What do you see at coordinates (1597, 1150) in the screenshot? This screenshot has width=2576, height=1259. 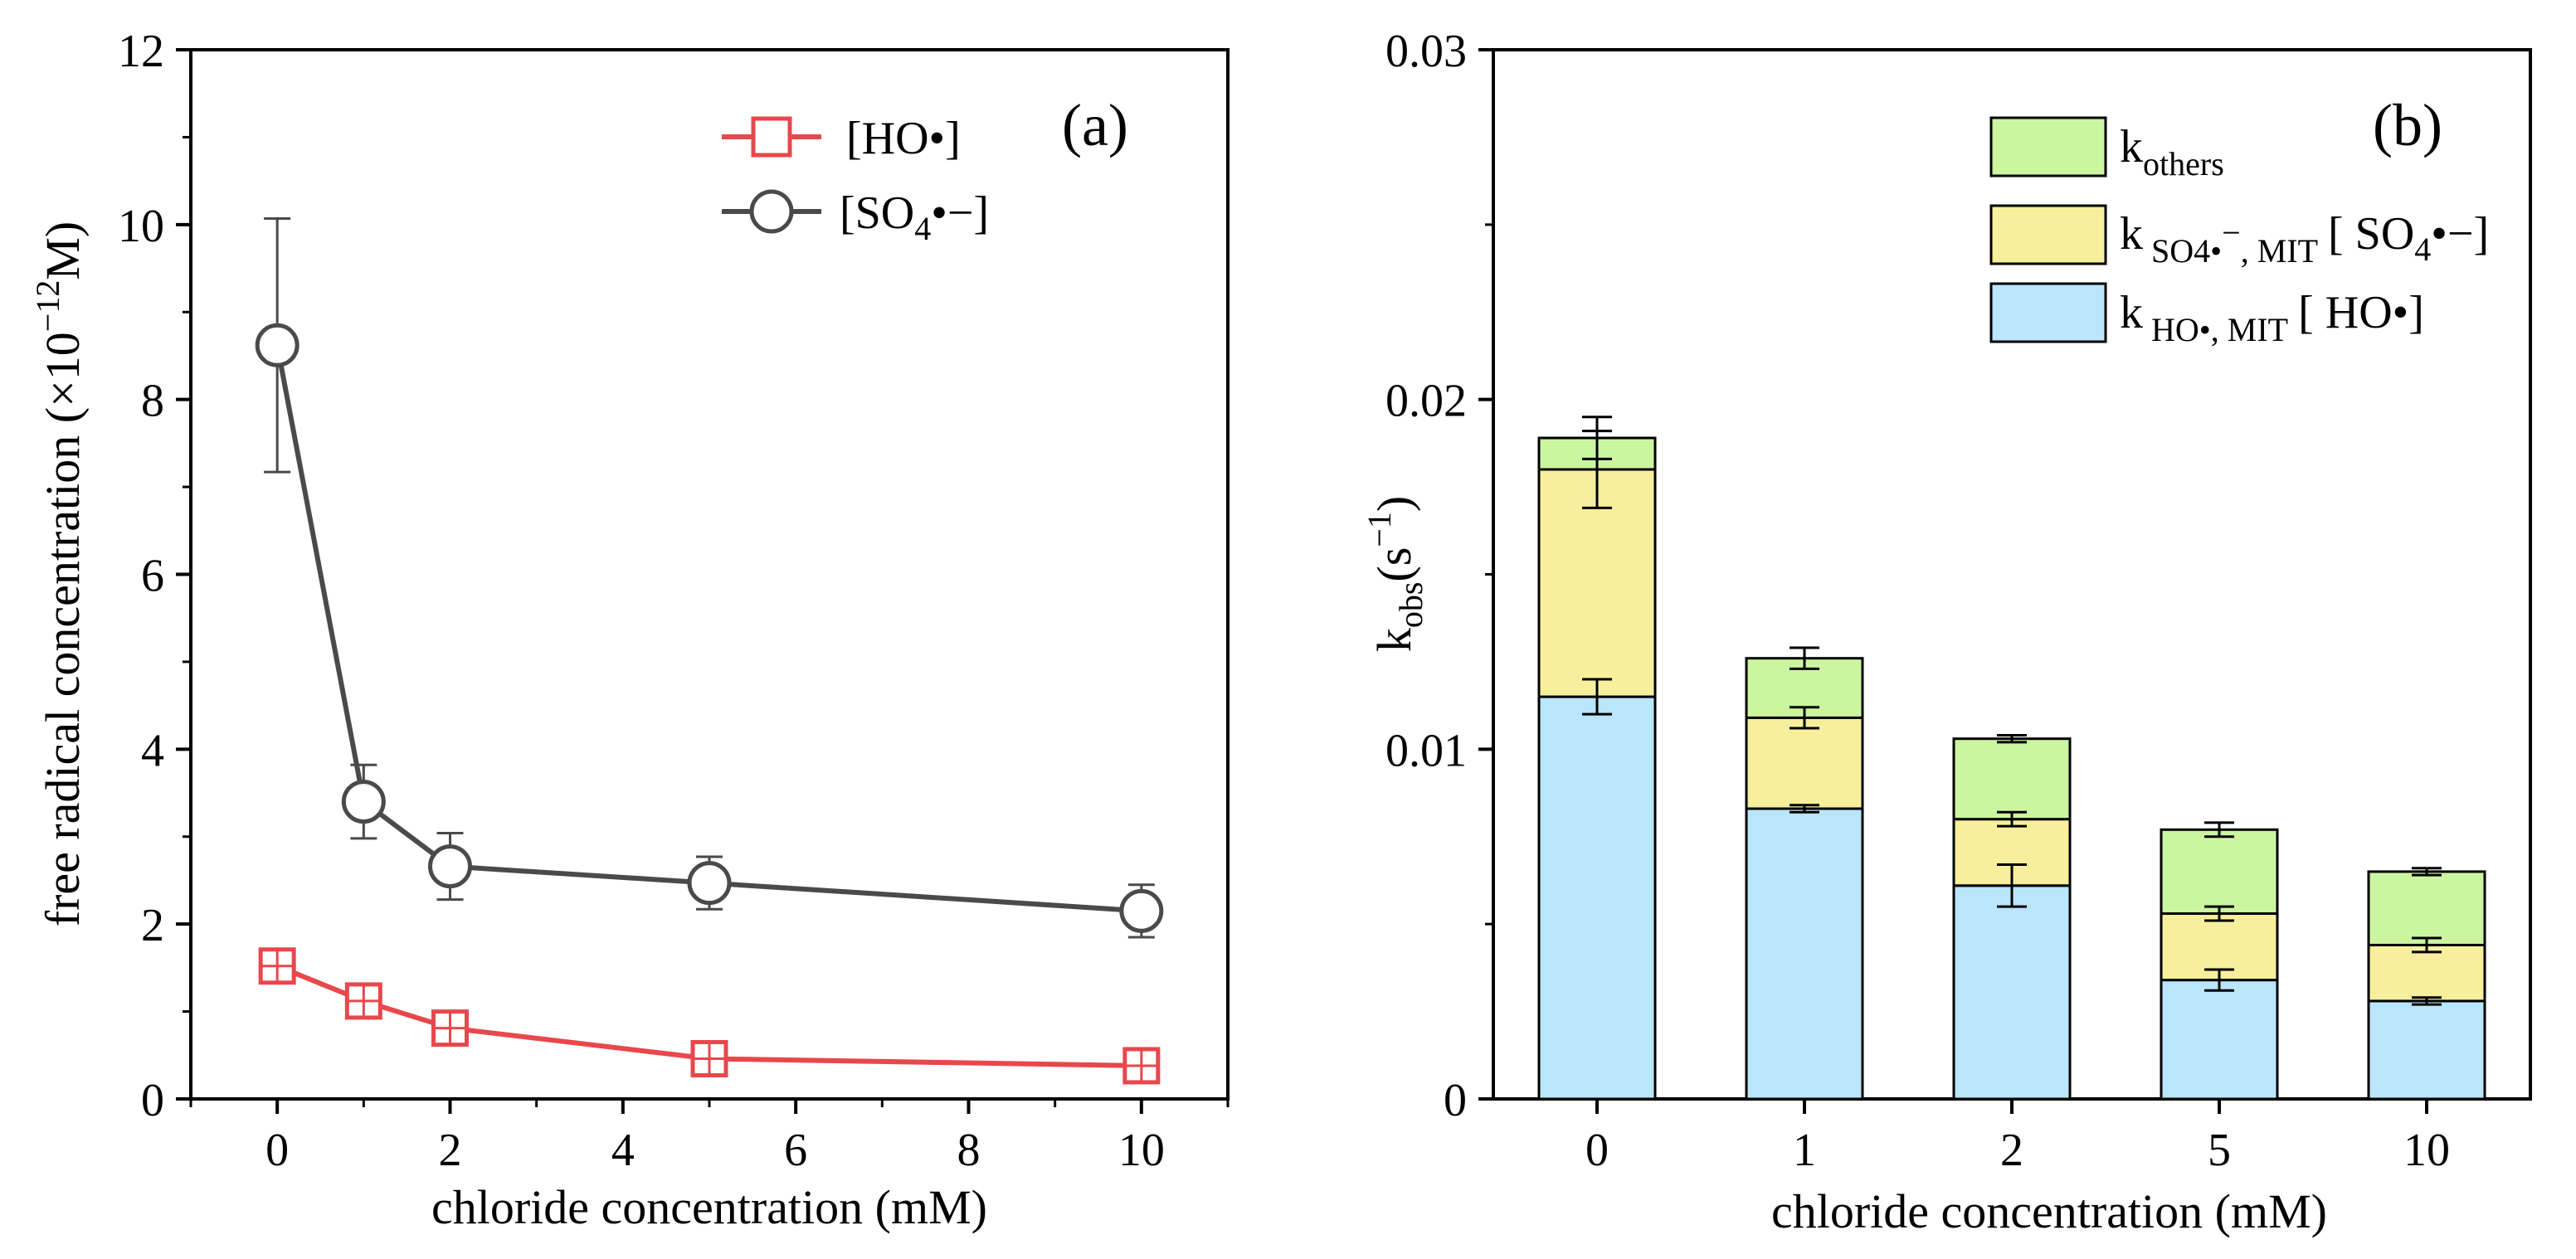 I see `b-x-tick-label: 0` at bounding box center [1597, 1150].